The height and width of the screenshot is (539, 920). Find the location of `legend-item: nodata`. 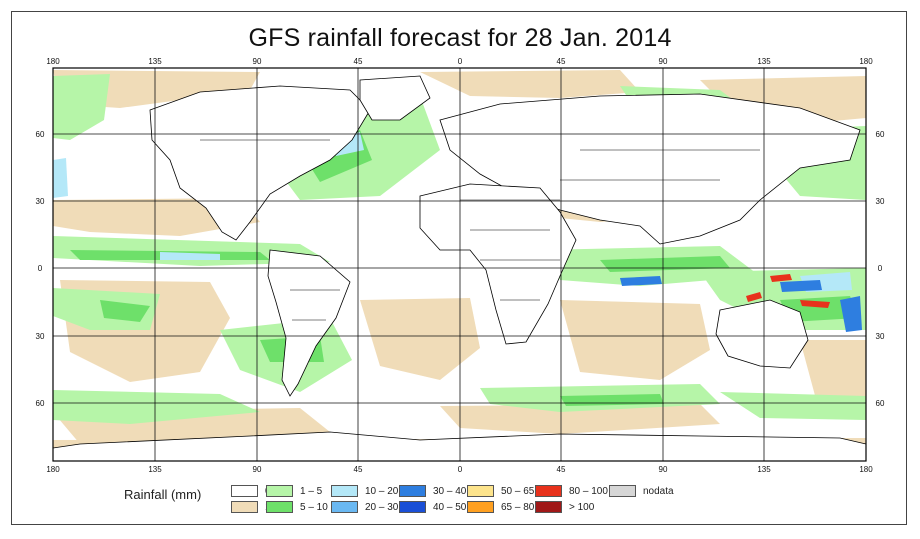

legend-item: nodata is located at coordinates (641, 491).